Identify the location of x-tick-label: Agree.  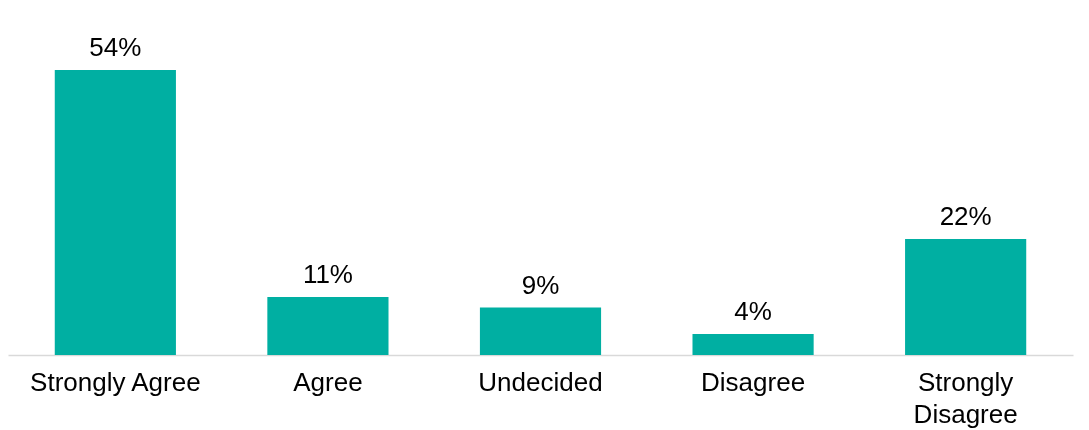
(328, 381).